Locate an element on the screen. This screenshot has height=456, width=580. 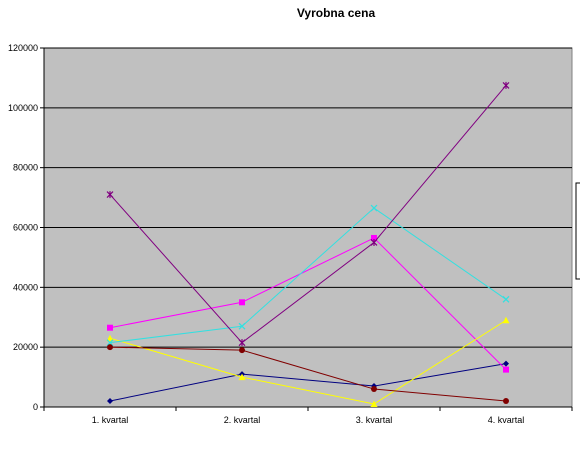
legend-box is located at coordinates (577, 231).